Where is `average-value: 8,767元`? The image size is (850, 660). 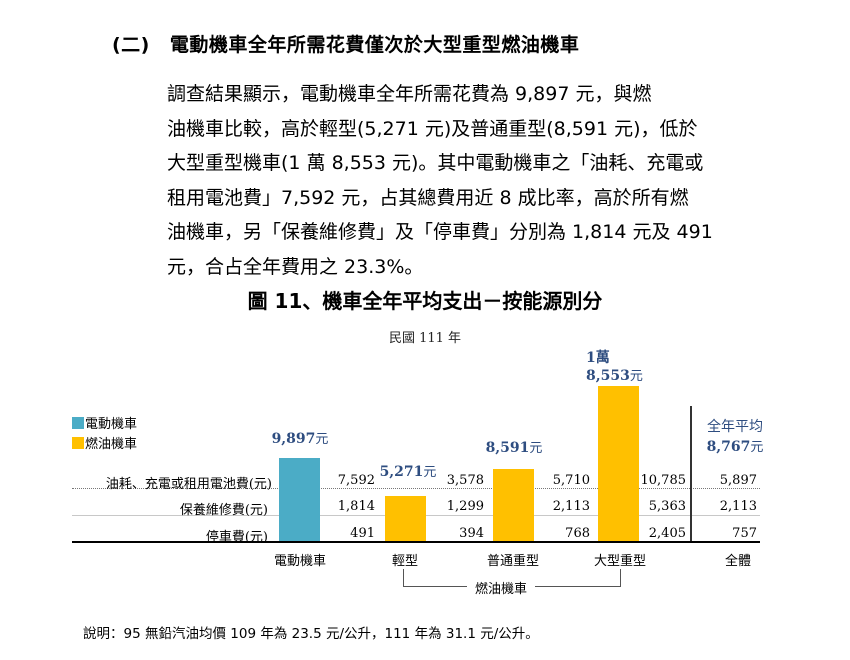 average-value: 8,767元 is located at coordinates (735, 447).